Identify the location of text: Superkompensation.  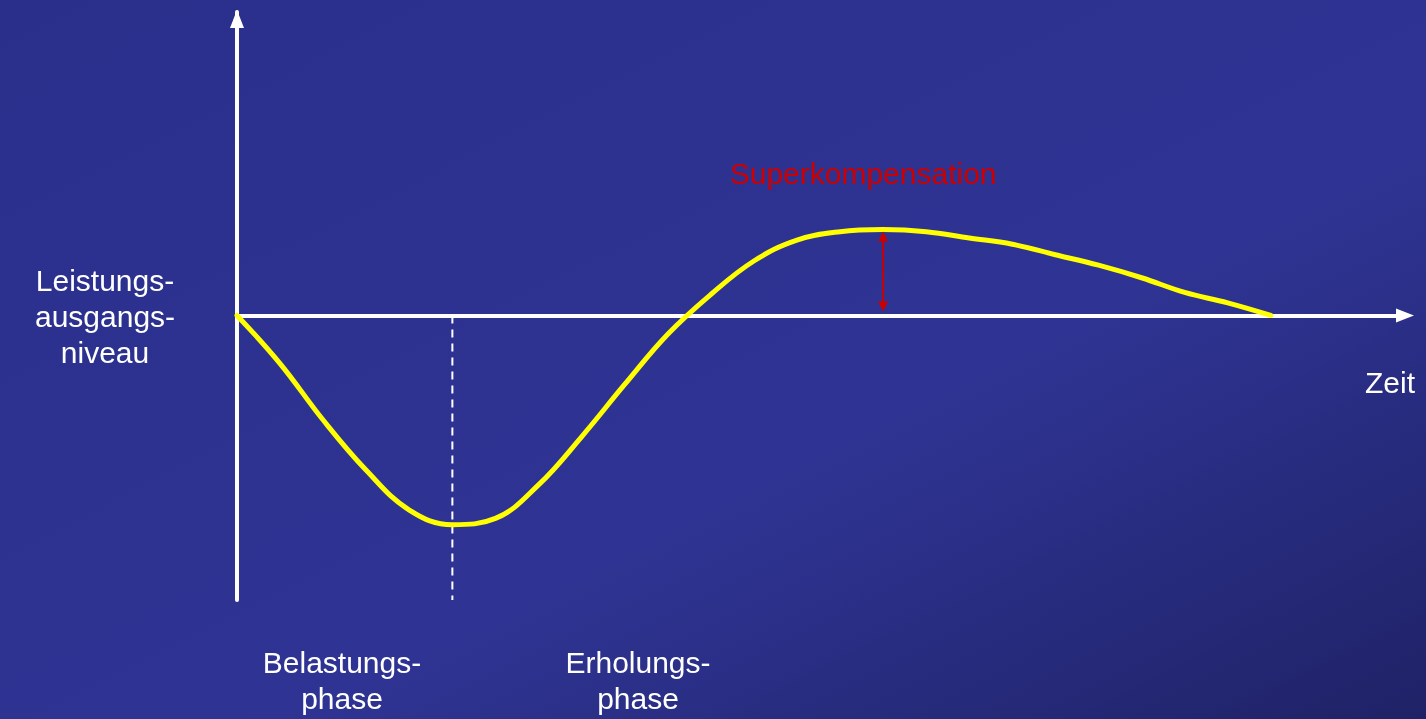
(863, 173).